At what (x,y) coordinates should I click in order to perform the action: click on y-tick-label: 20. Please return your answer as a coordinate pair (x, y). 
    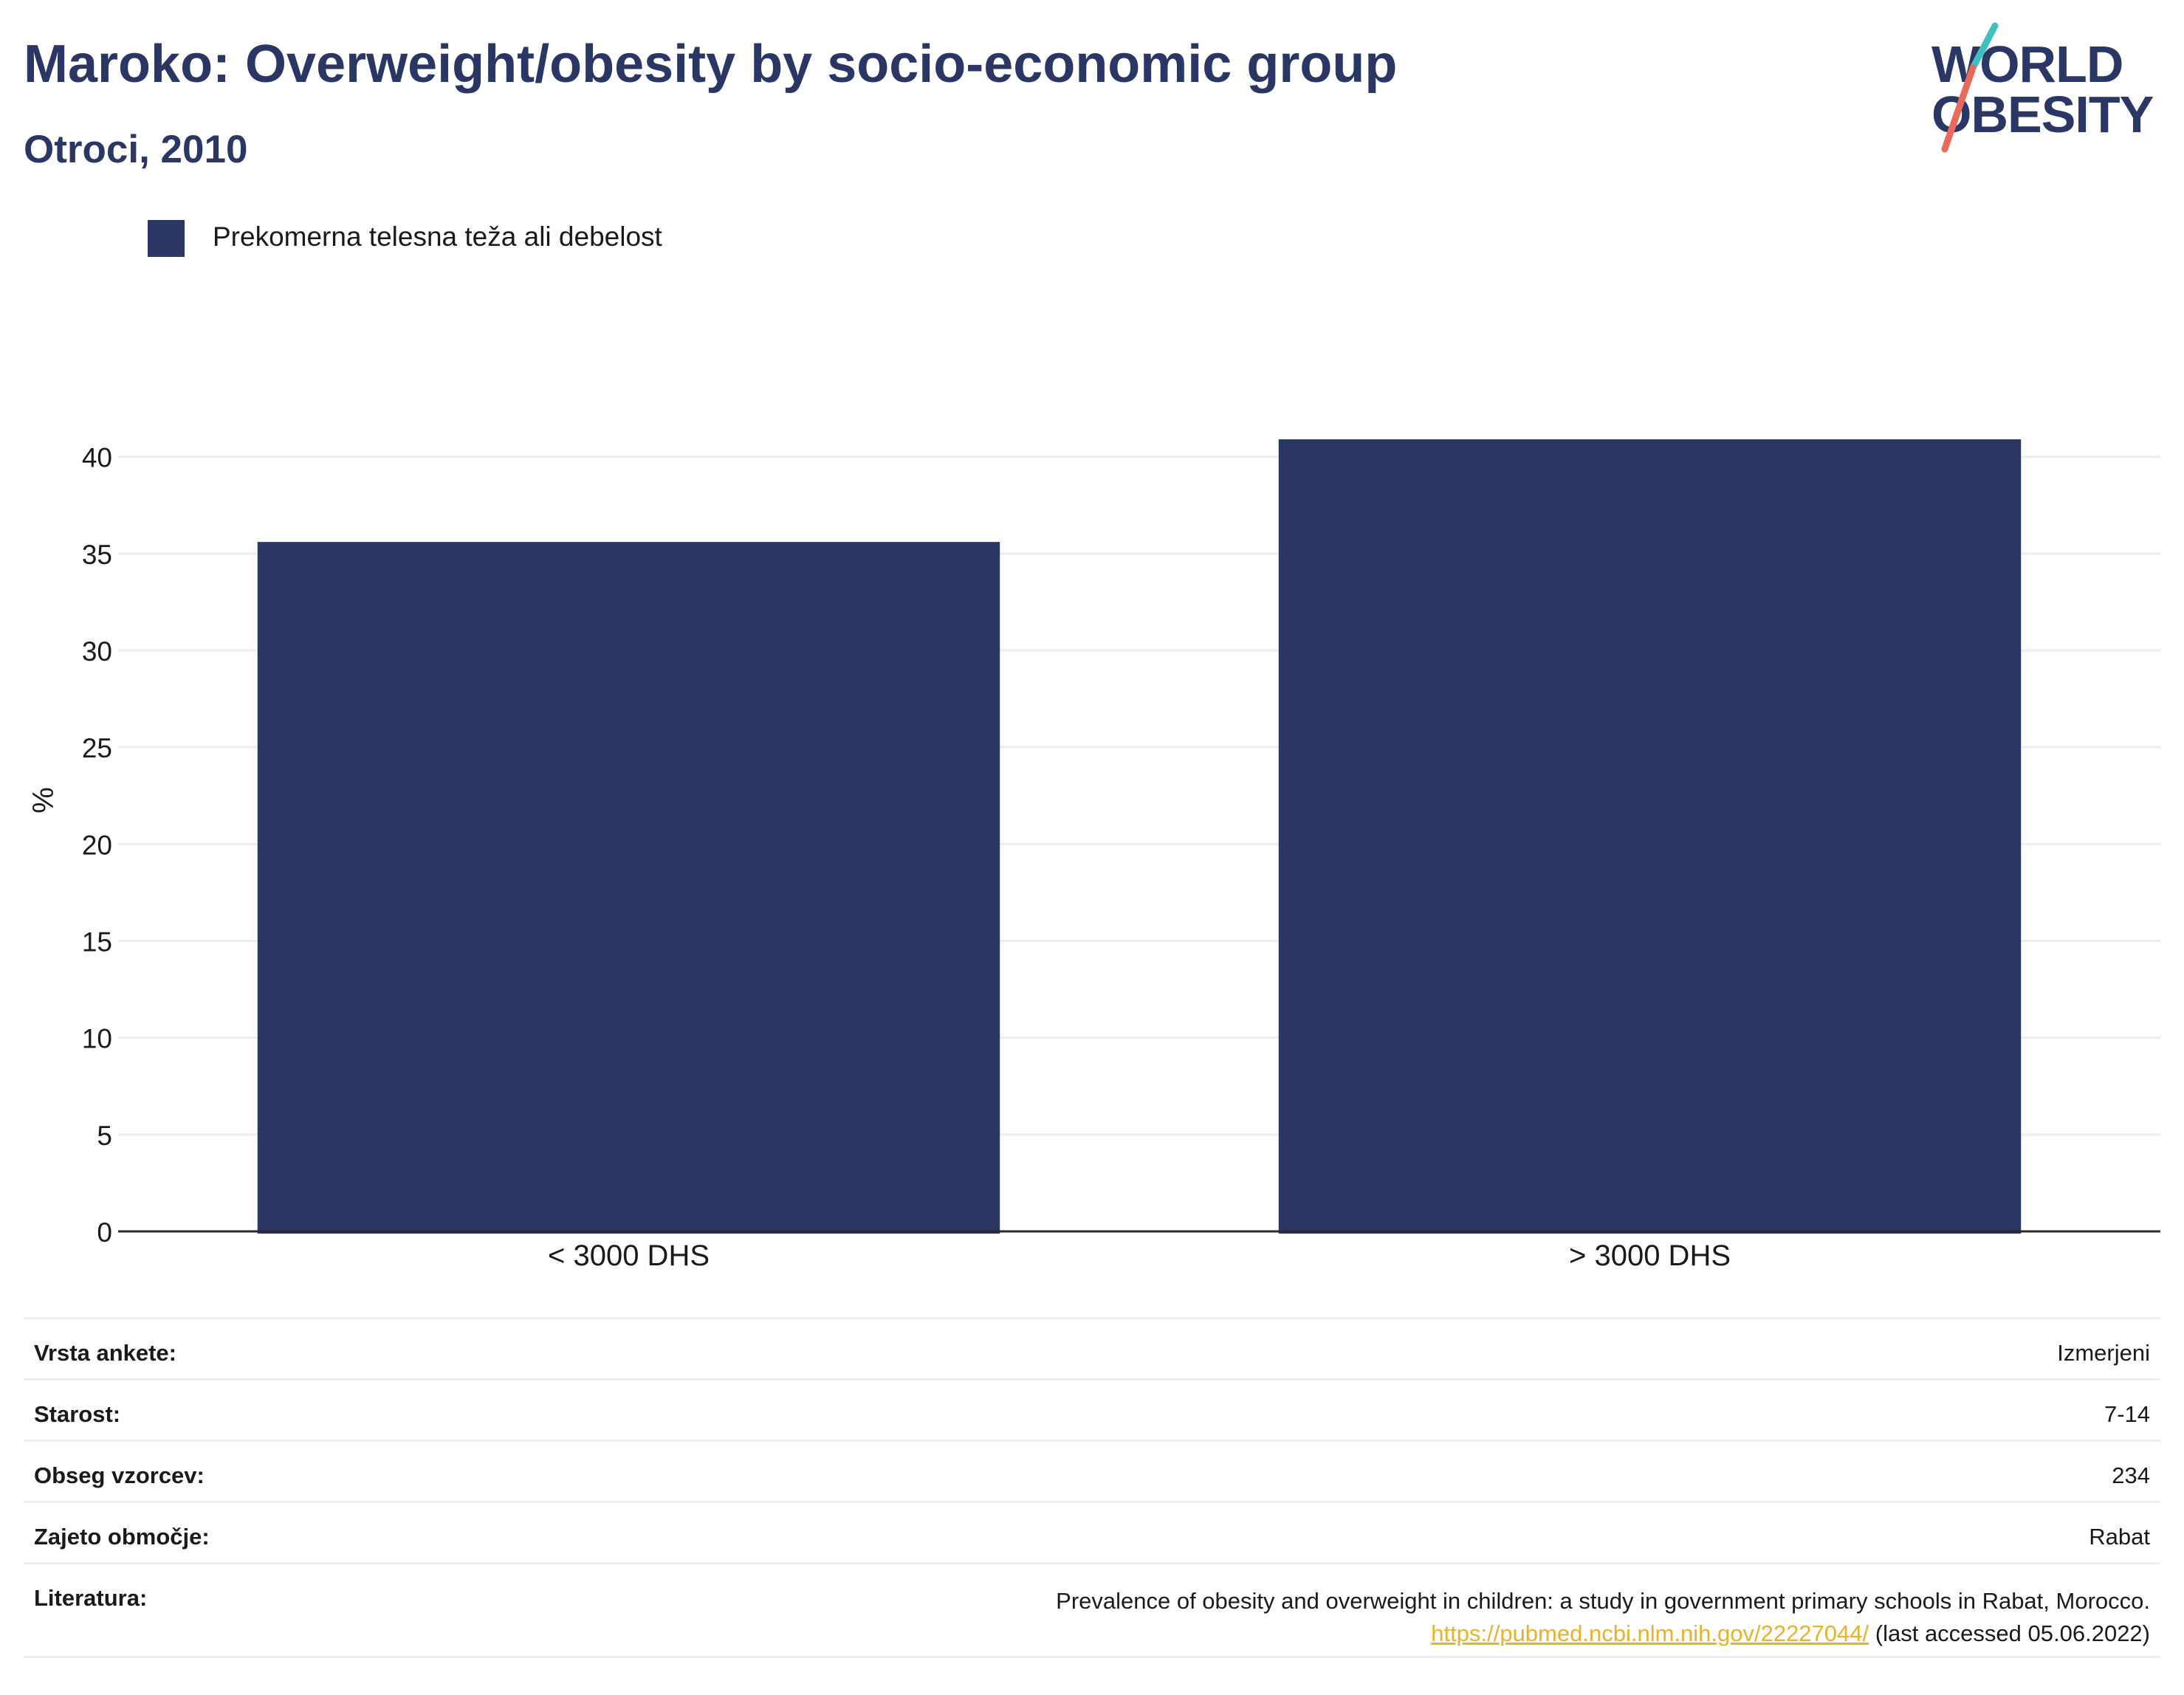
    Looking at the image, I should click on (97, 845).